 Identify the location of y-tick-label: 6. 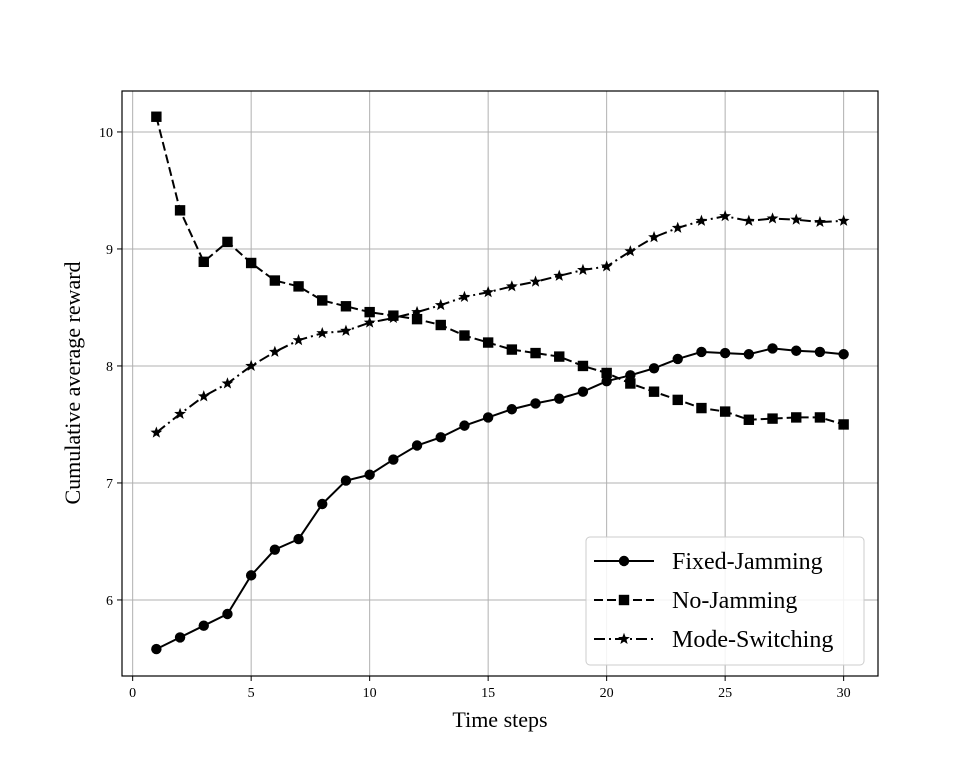
(109, 601).